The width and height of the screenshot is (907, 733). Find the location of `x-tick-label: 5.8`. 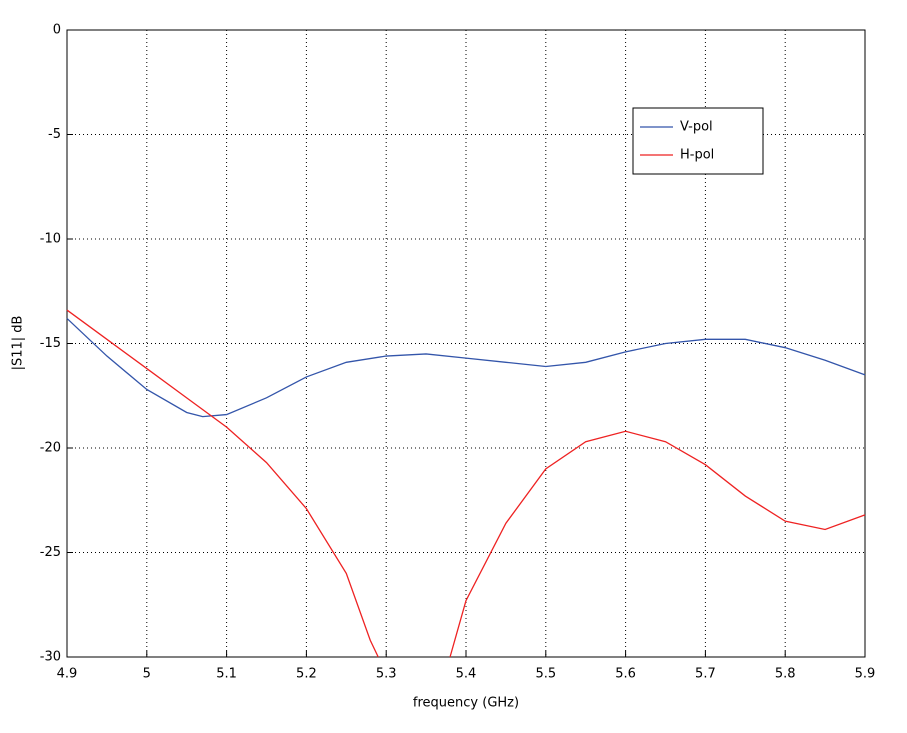

x-tick-label: 5.8 is located at coordinates (785, 674).